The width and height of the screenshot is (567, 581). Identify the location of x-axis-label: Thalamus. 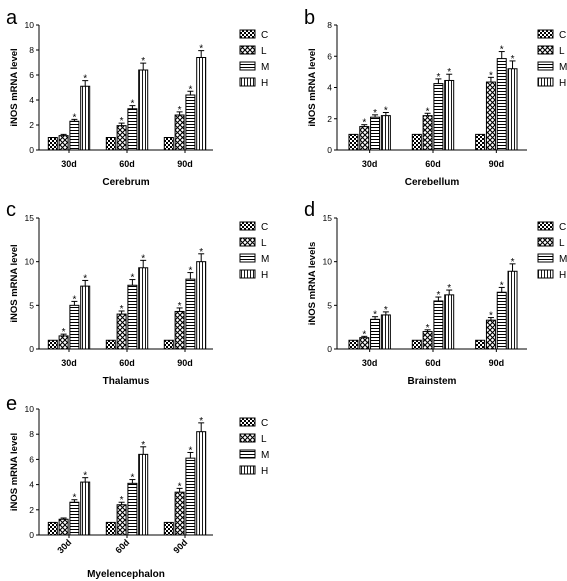
(126, 381).